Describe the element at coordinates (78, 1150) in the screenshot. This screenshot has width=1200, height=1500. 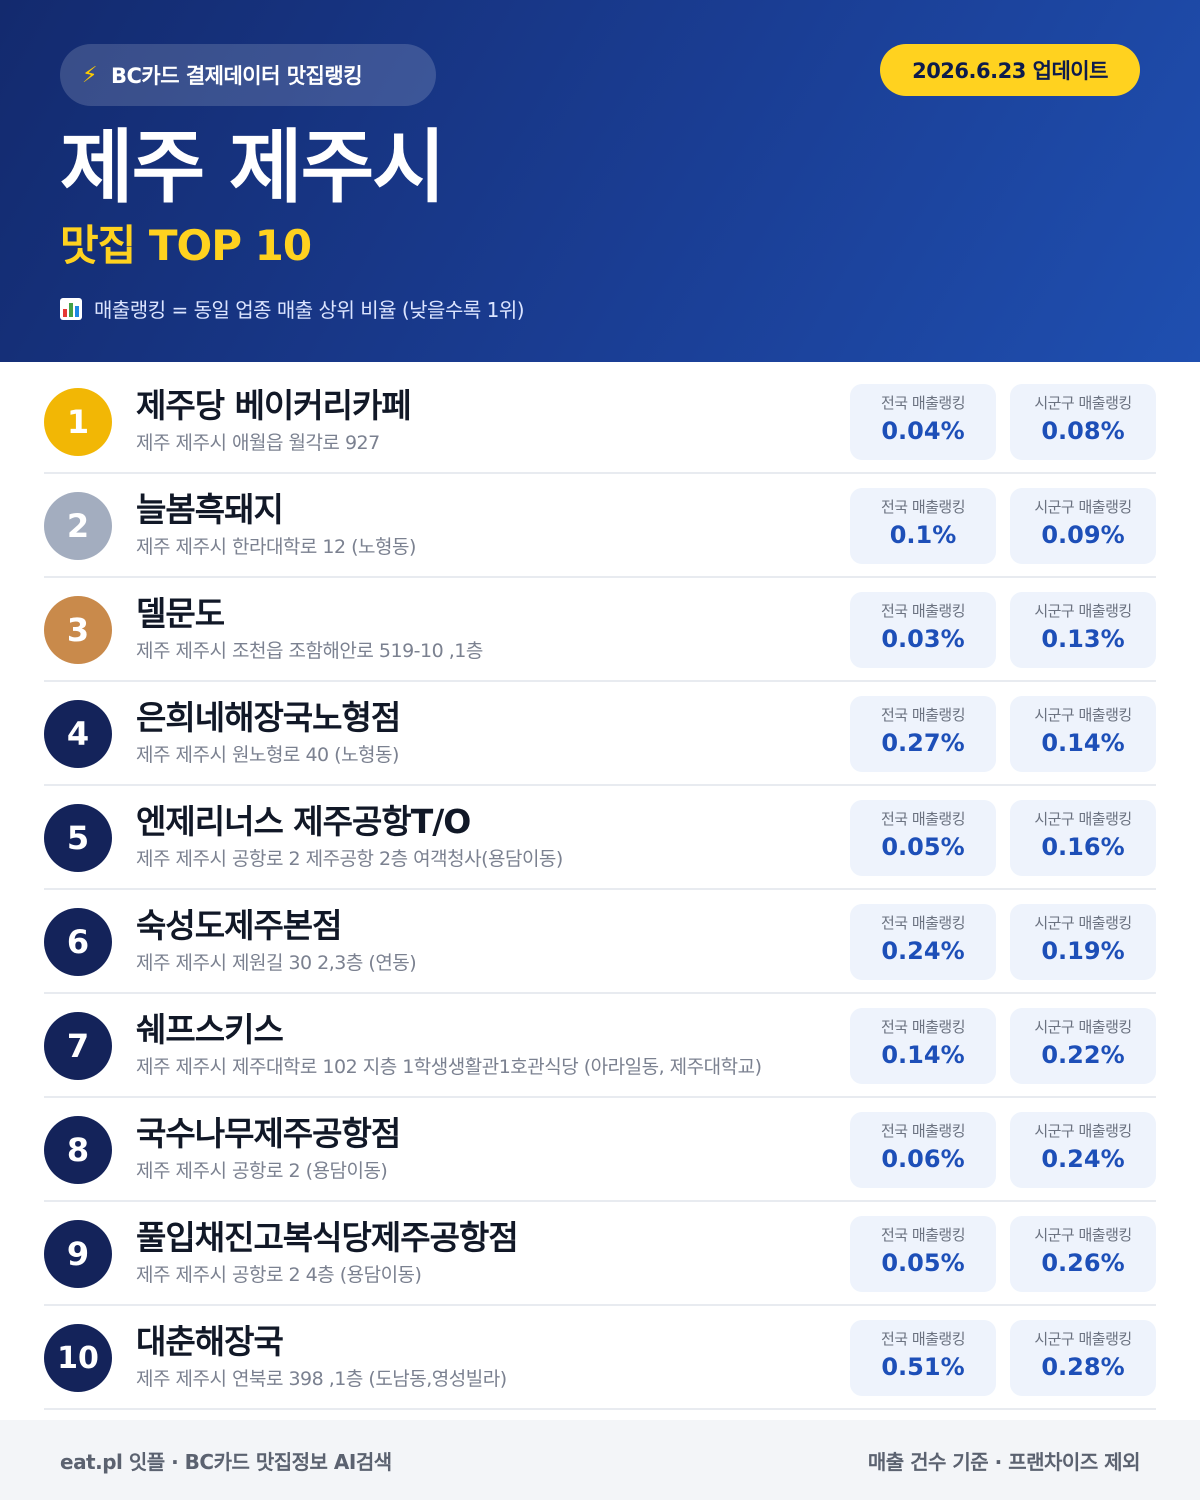
I see `rank-badge: 8` at that location.